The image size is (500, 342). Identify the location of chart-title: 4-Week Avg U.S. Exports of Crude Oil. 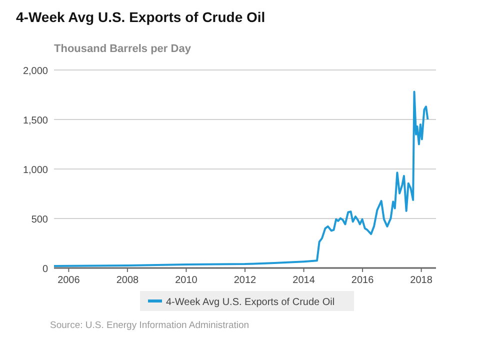
(141, 17).